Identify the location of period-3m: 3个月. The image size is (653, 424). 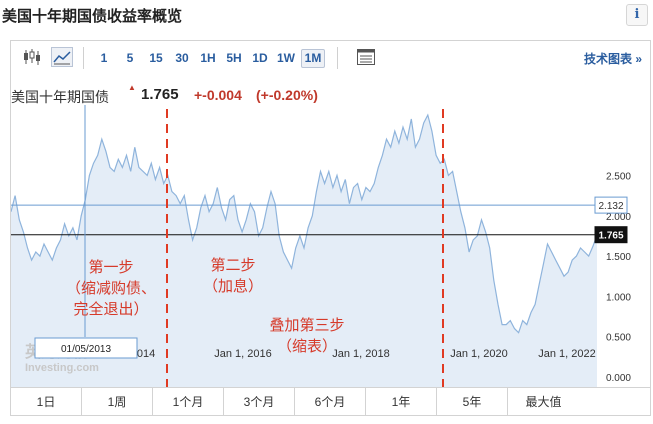
(259, 402).